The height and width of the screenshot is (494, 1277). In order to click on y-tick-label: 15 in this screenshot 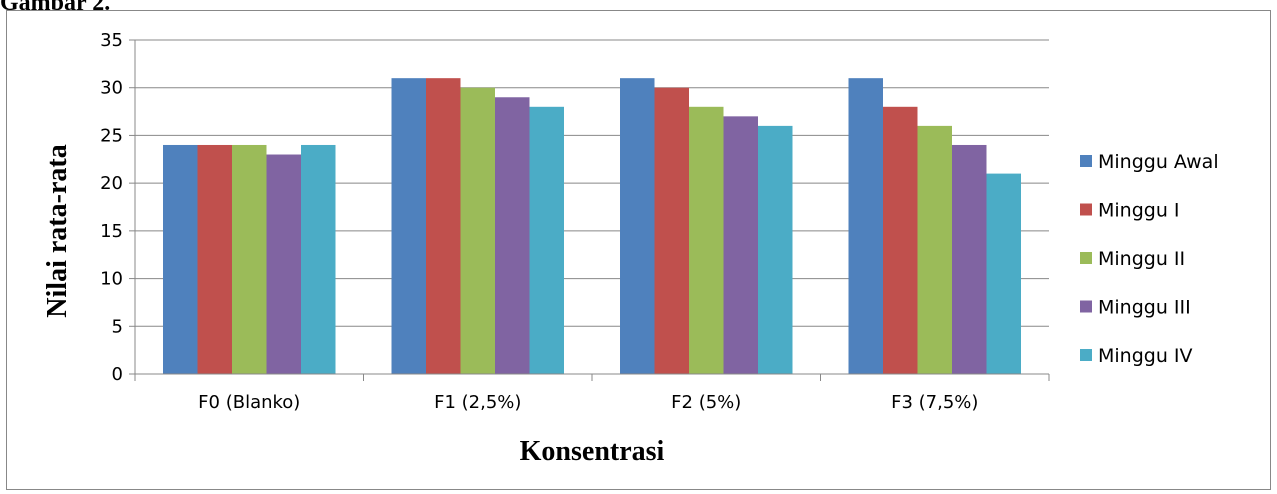, I will do `click(111, 231)`.